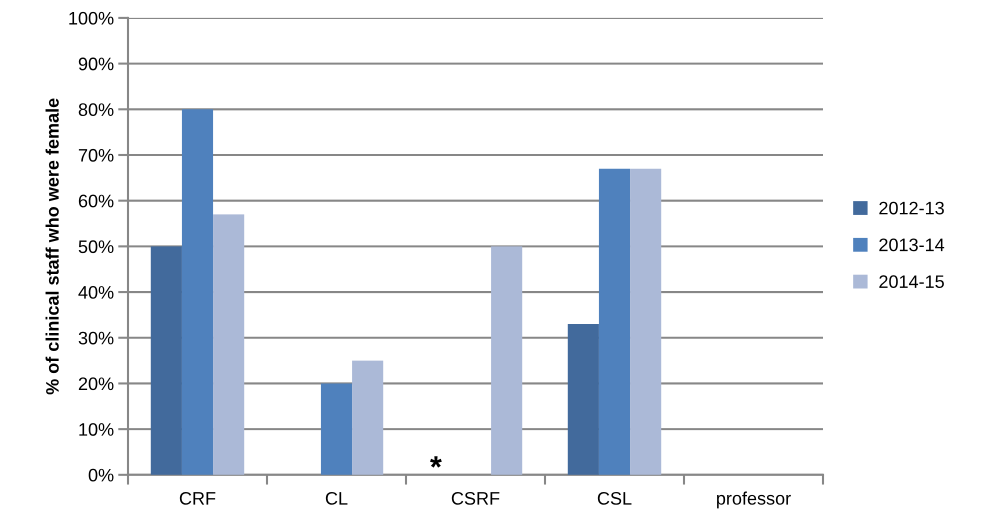 The width and height of the screenshot is (1000, 527). Describe the element at coordinates (96, 201) in the screenshot. I see `y-tick-label: 60%` at that location.